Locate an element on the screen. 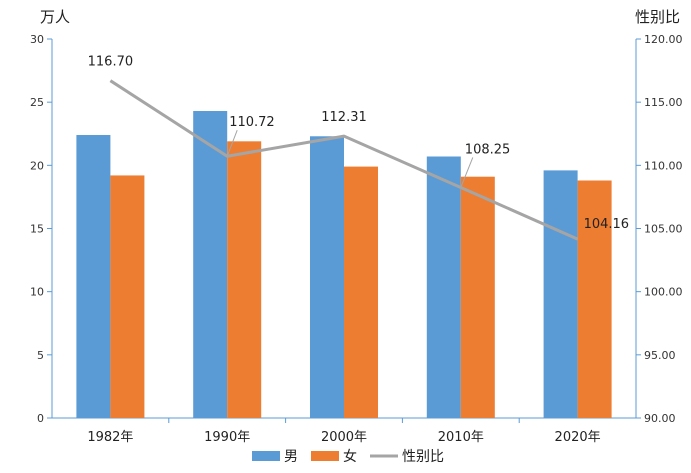  legend: 男 女 性别比 is located at coordinates (348, 456).